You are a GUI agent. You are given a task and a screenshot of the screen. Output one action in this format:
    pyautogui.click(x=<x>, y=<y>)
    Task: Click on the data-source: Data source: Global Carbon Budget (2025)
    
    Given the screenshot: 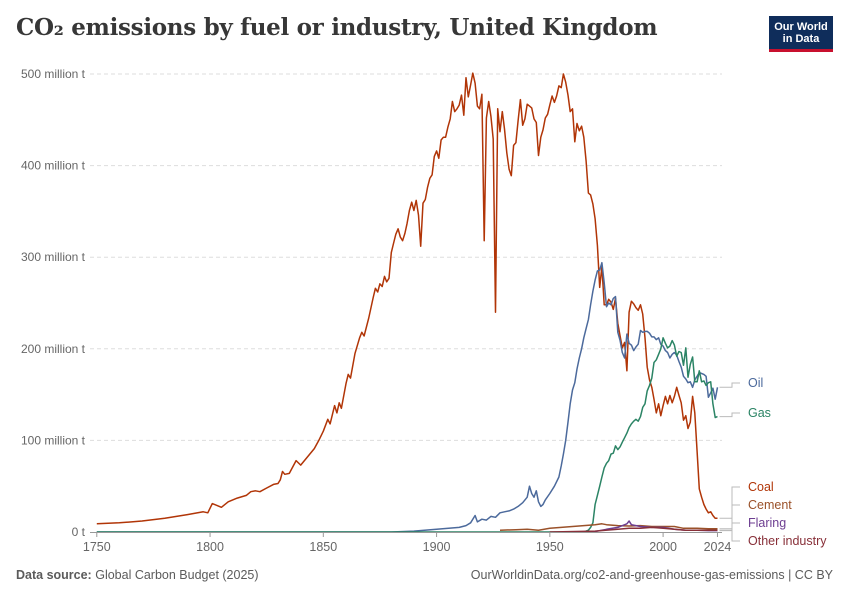 What is the action you would take?
    pyautogui.click(x=137, y=575)
    